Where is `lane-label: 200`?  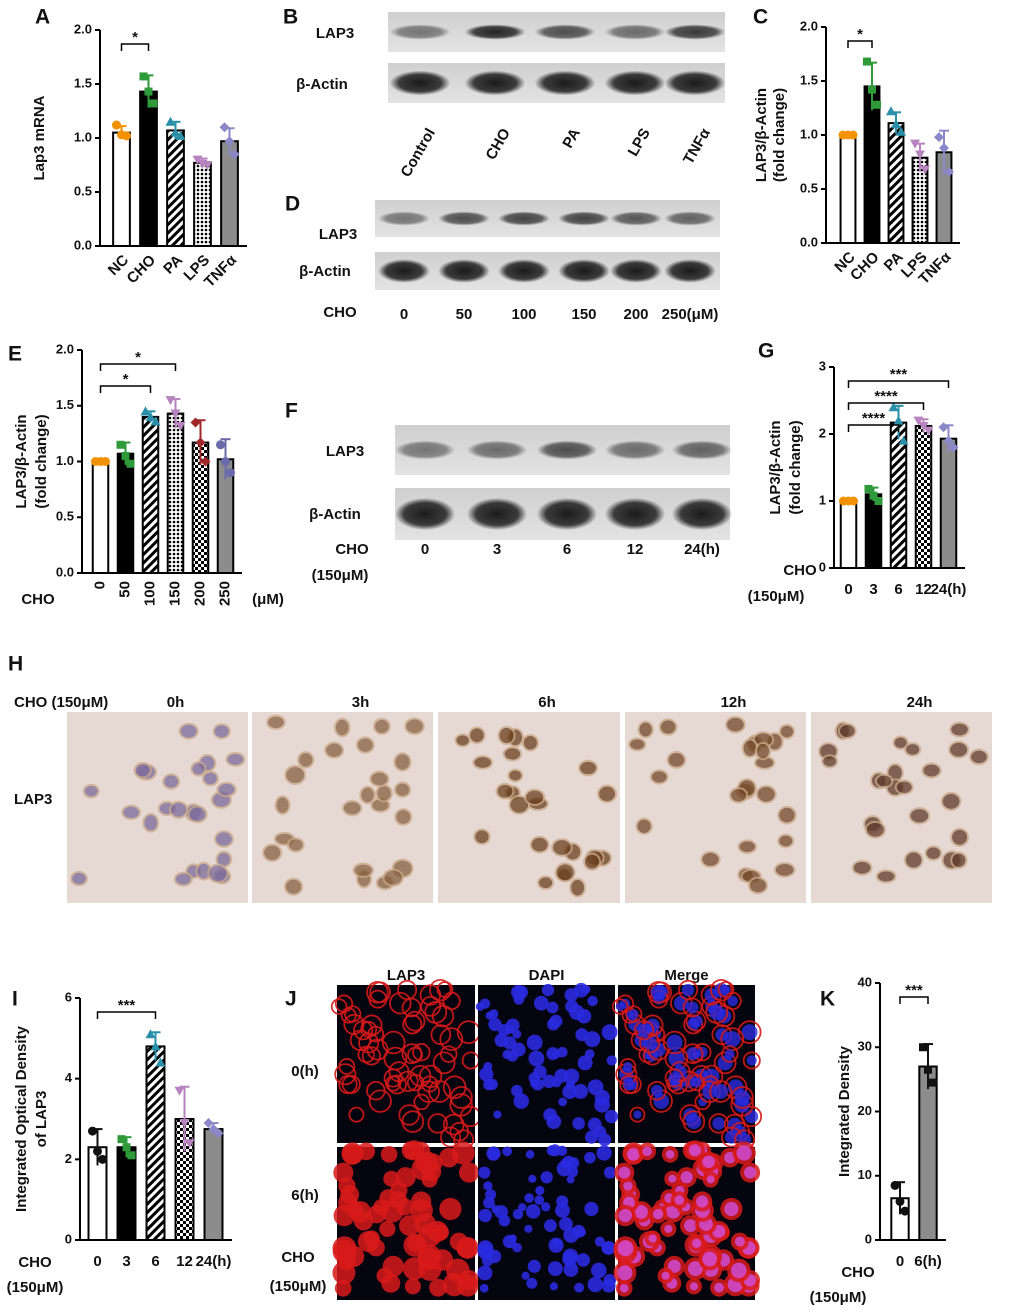
lane-label: 200 is located at coordinates (635, 314).